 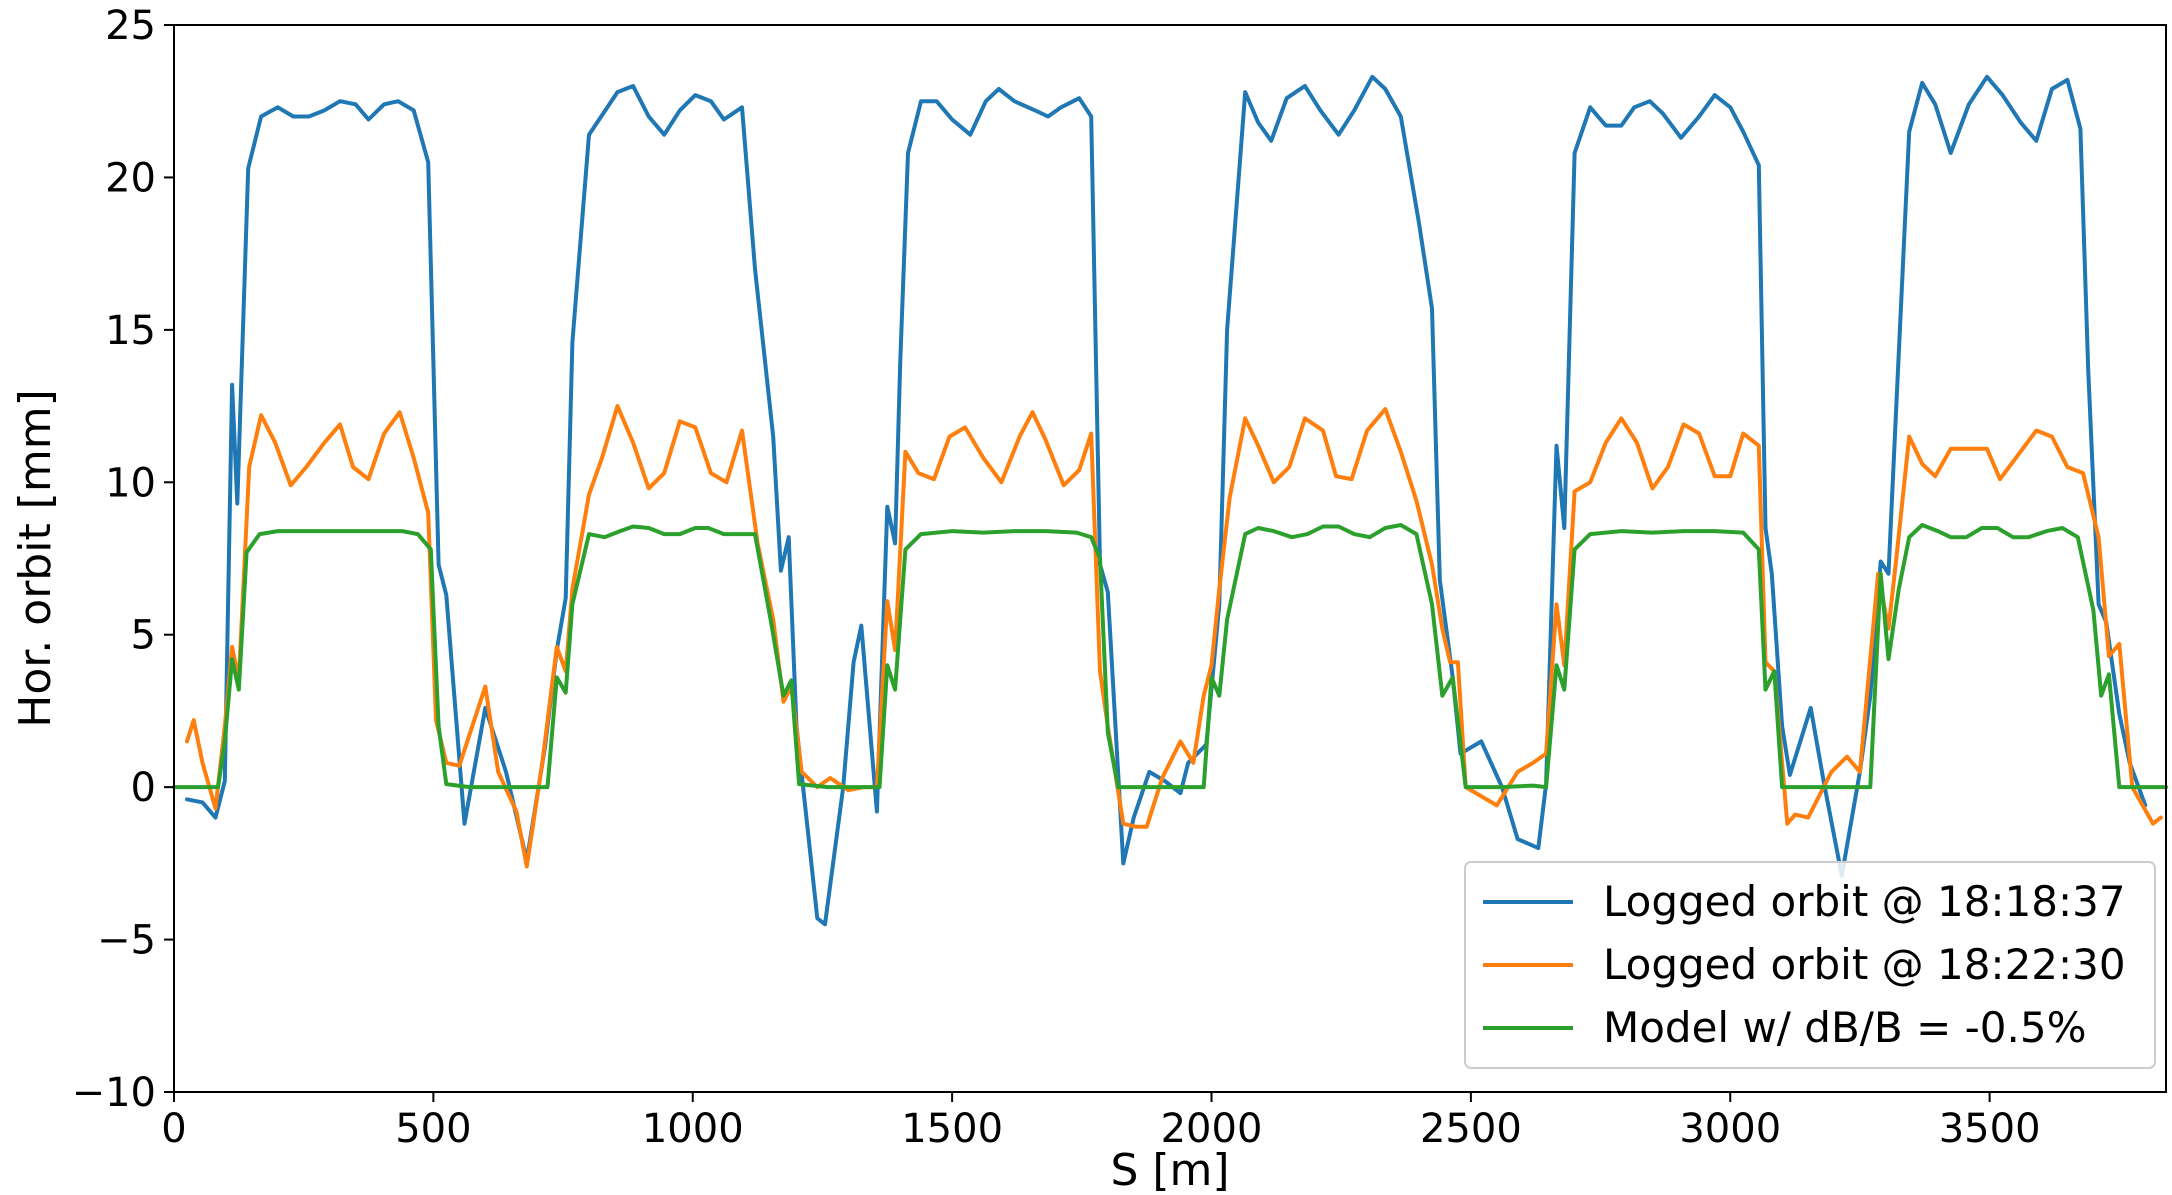 What do you see at coordinates (130, 331) in the screenshot?
I see `y-tick-label: 15` at bounding box center [130, 331].